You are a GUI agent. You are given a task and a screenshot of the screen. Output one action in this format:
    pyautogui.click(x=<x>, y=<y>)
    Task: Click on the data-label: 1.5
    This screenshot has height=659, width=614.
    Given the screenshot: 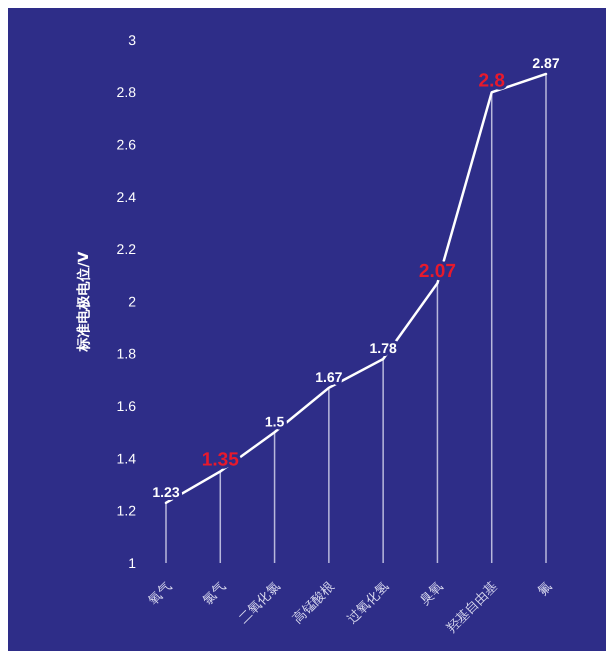 What is the action you would take?
    pyautogui.click(x=274, y=421)
    